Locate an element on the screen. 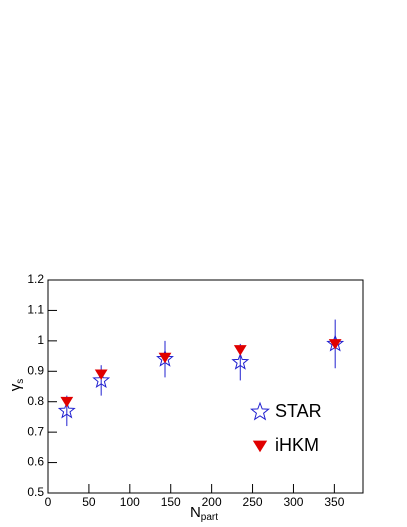 The image size is (407, 527). y-tick-label: 0.8 is located at coordinates (35, 401).